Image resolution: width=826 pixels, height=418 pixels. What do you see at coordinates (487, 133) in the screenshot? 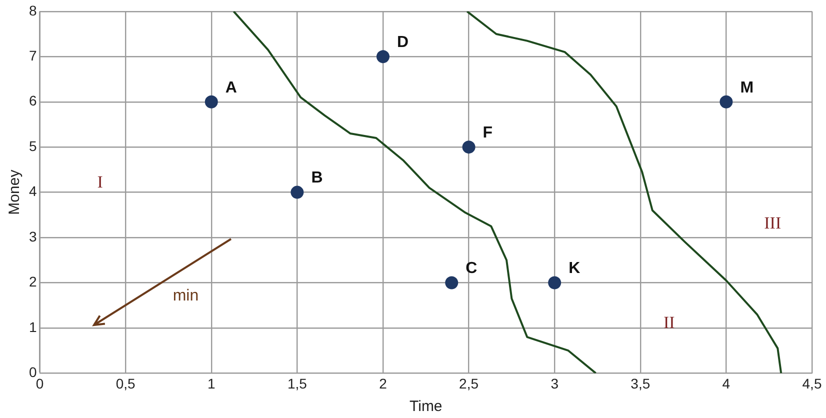
I see `series-label: F` at bounding box center [487, 133].